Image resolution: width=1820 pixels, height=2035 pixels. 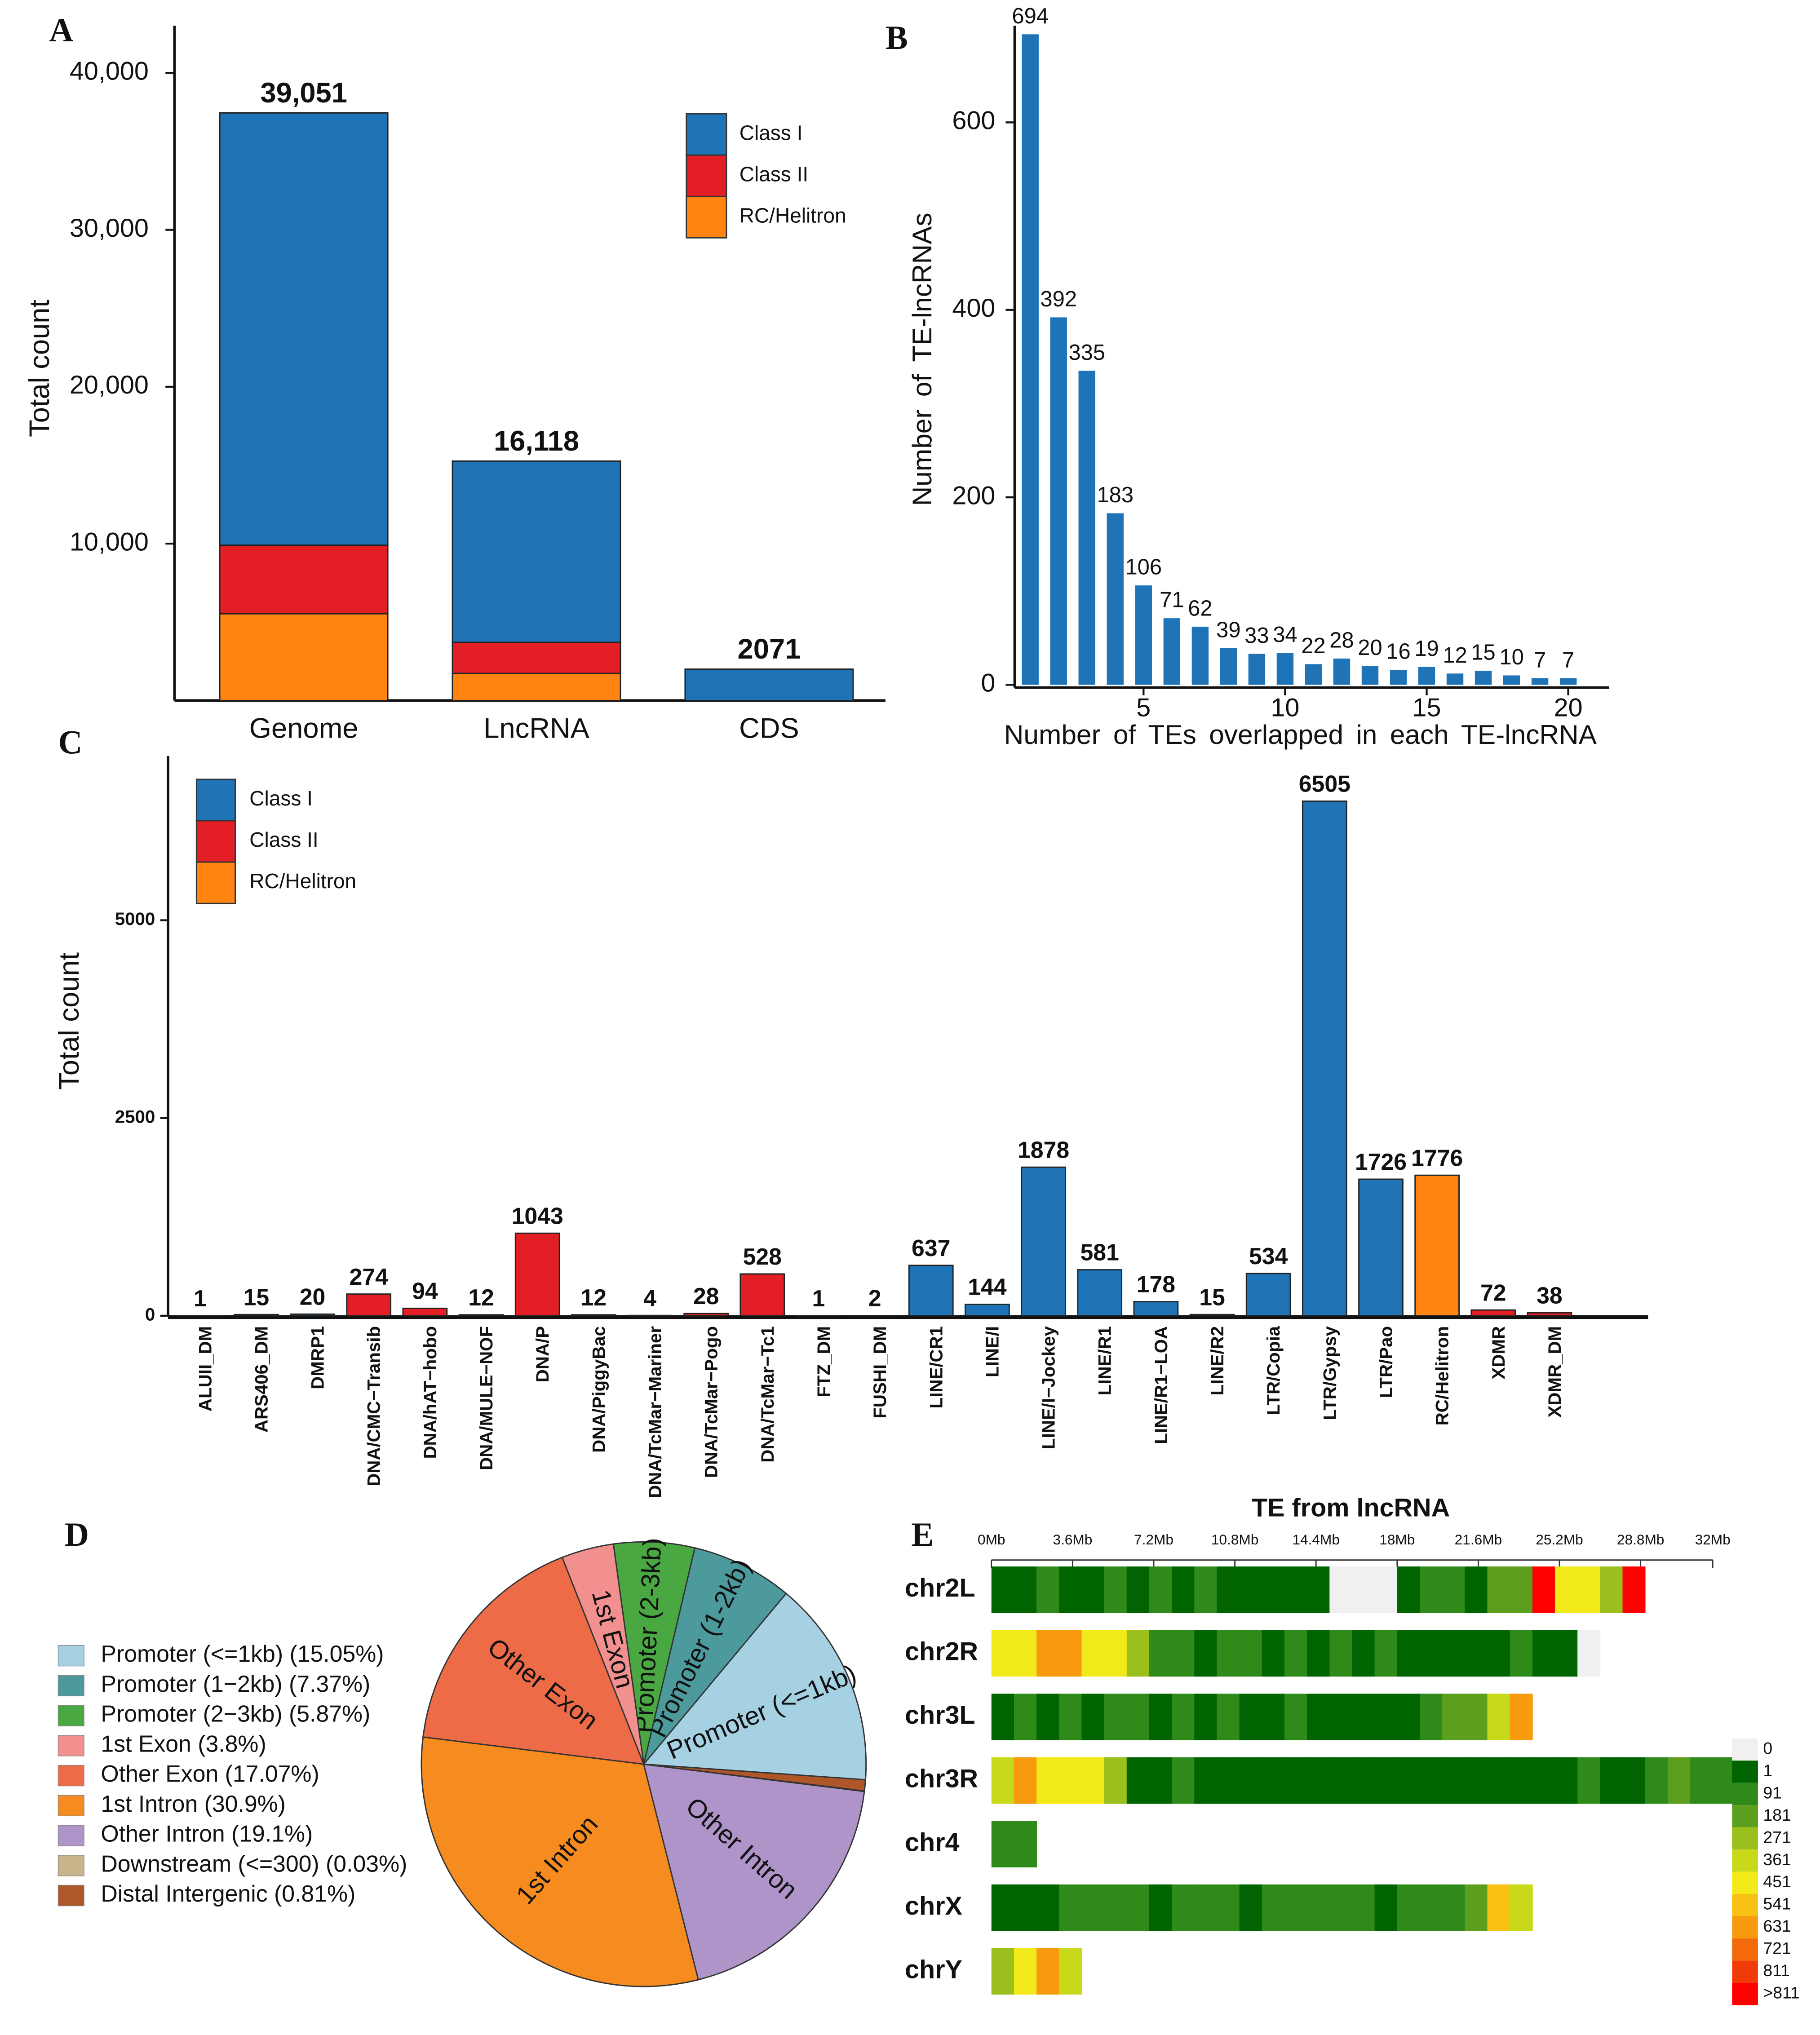 I want to click on x-tick-label: 0Mb, so click(x=991, y=1539).